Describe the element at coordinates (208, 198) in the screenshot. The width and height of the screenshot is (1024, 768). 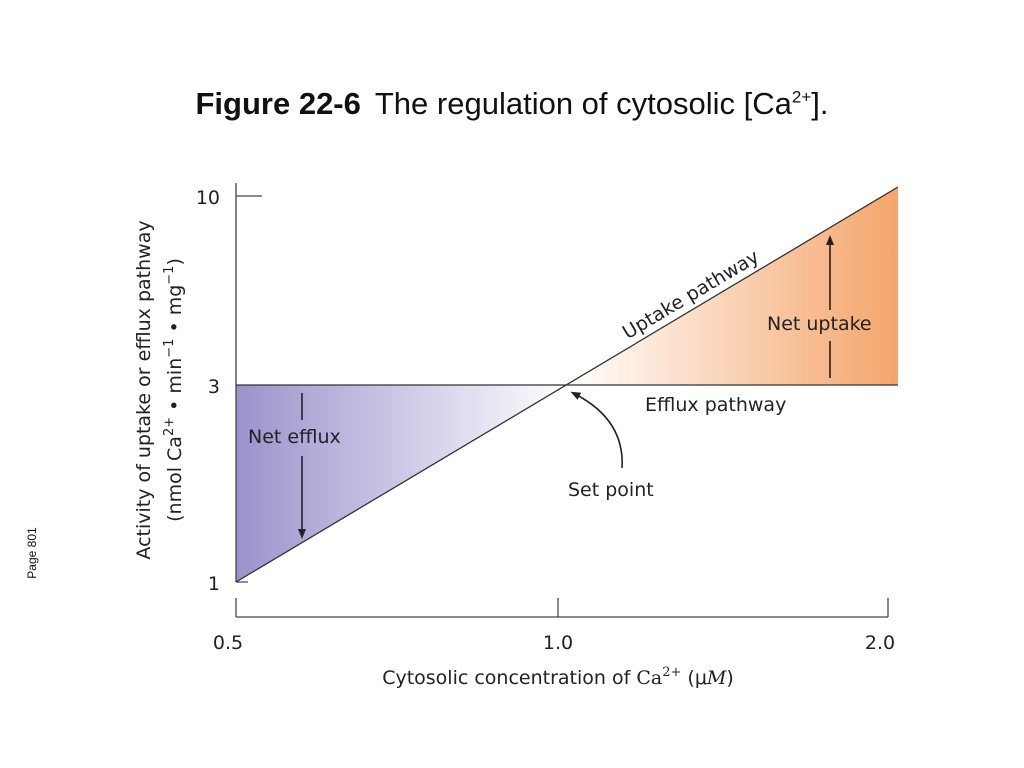
I see `y-tick-label-10: 10` at that location.